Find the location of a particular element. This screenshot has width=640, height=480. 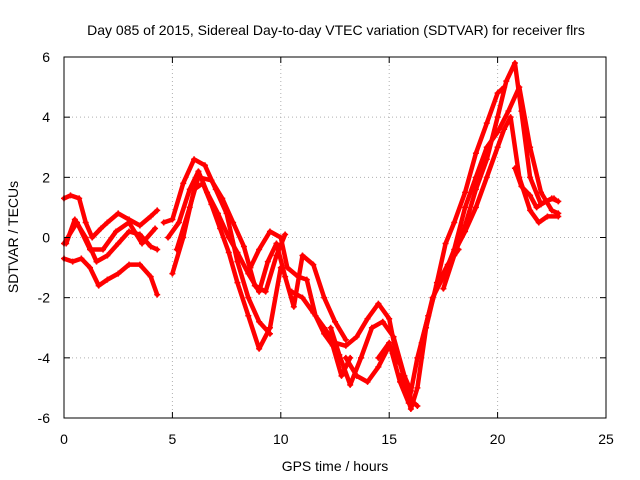

x-tick-label: 5 is located at coordinates (173, 439).